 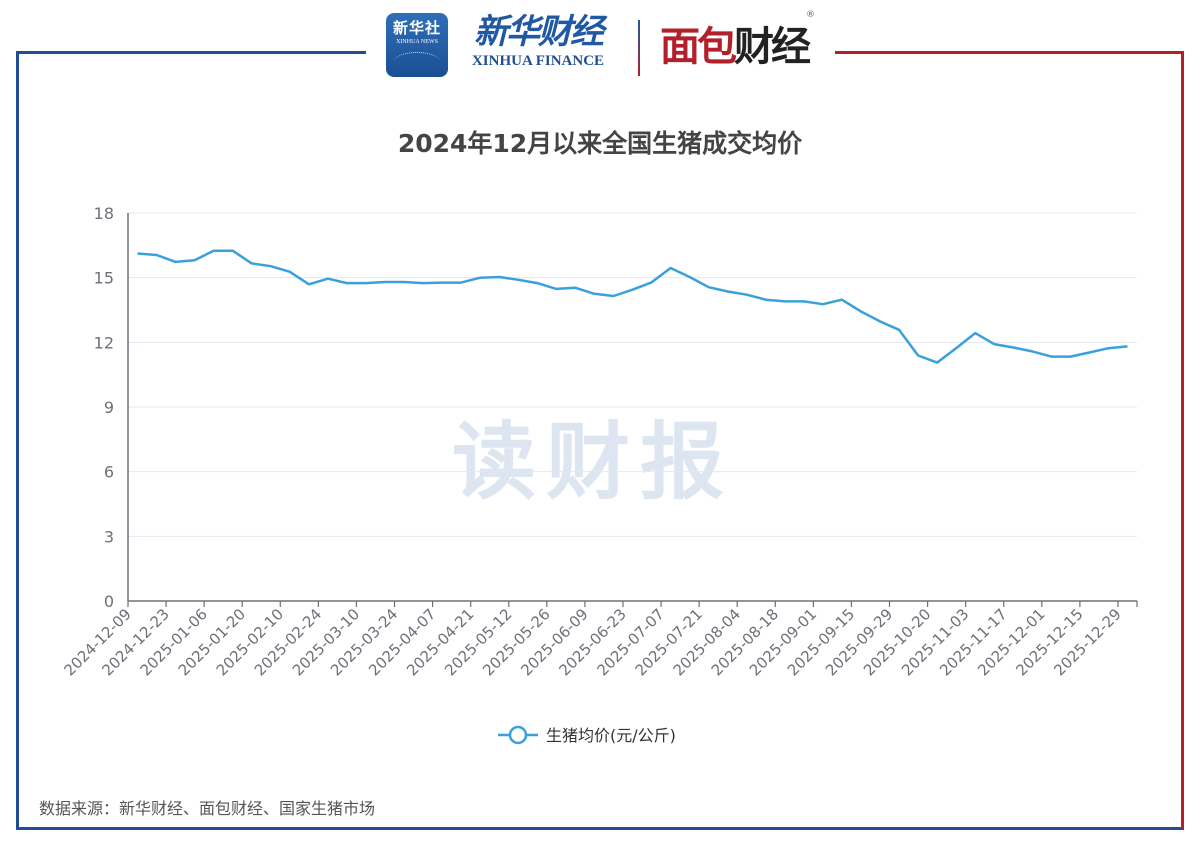 What do you see at coordinates (593, 462) in the screenshot?
I see `watermark: 读财报` at bounding box center [593, 462].